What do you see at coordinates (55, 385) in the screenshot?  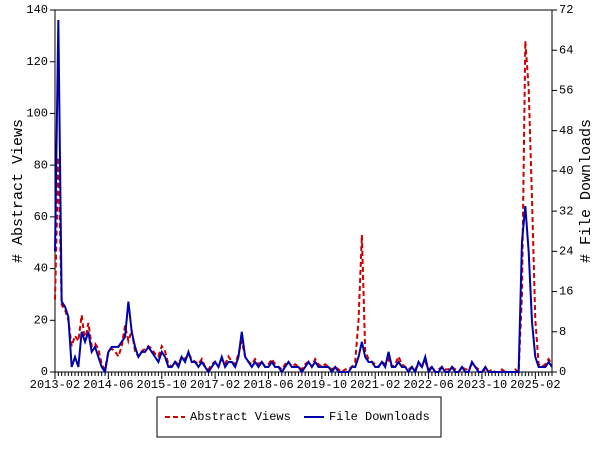 I see `x-tick-label: 2013-02` at bounding box center [55, 385].